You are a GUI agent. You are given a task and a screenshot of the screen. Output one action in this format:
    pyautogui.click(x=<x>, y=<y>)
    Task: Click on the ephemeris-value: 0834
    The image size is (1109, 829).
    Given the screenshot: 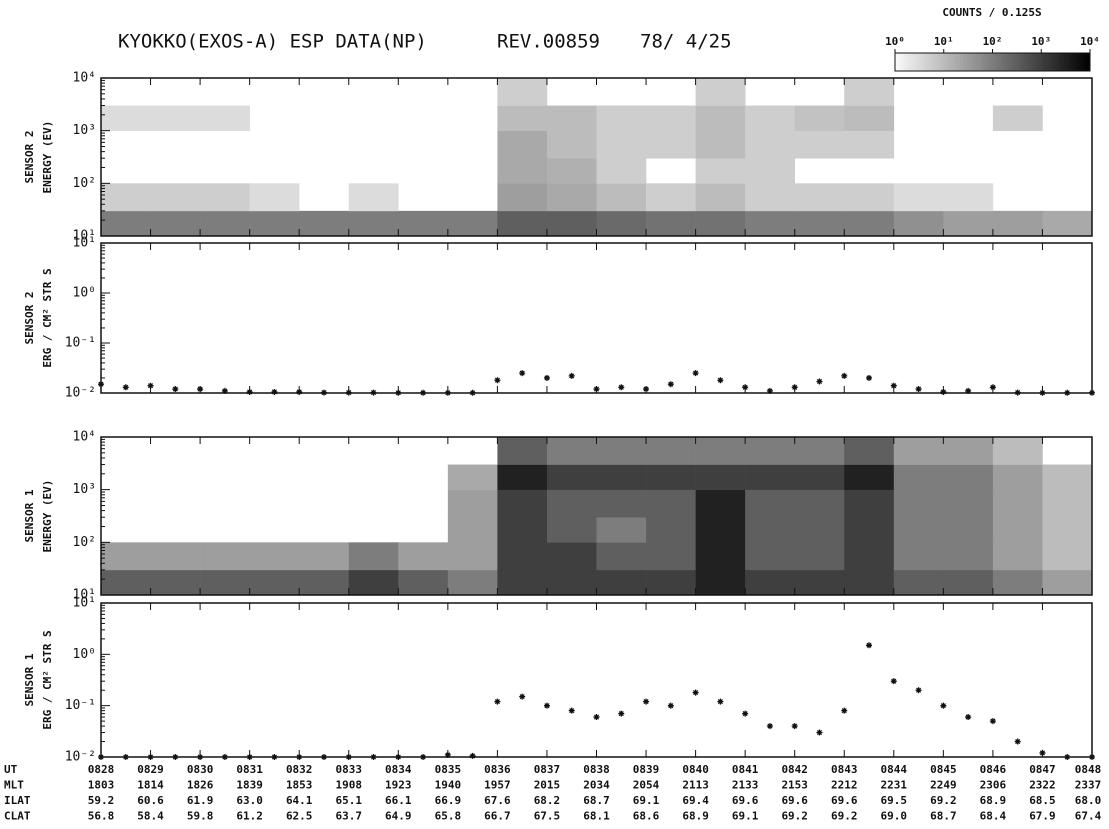 What is the action you would take?
    pyautogui.click(x=398, y=769)
    